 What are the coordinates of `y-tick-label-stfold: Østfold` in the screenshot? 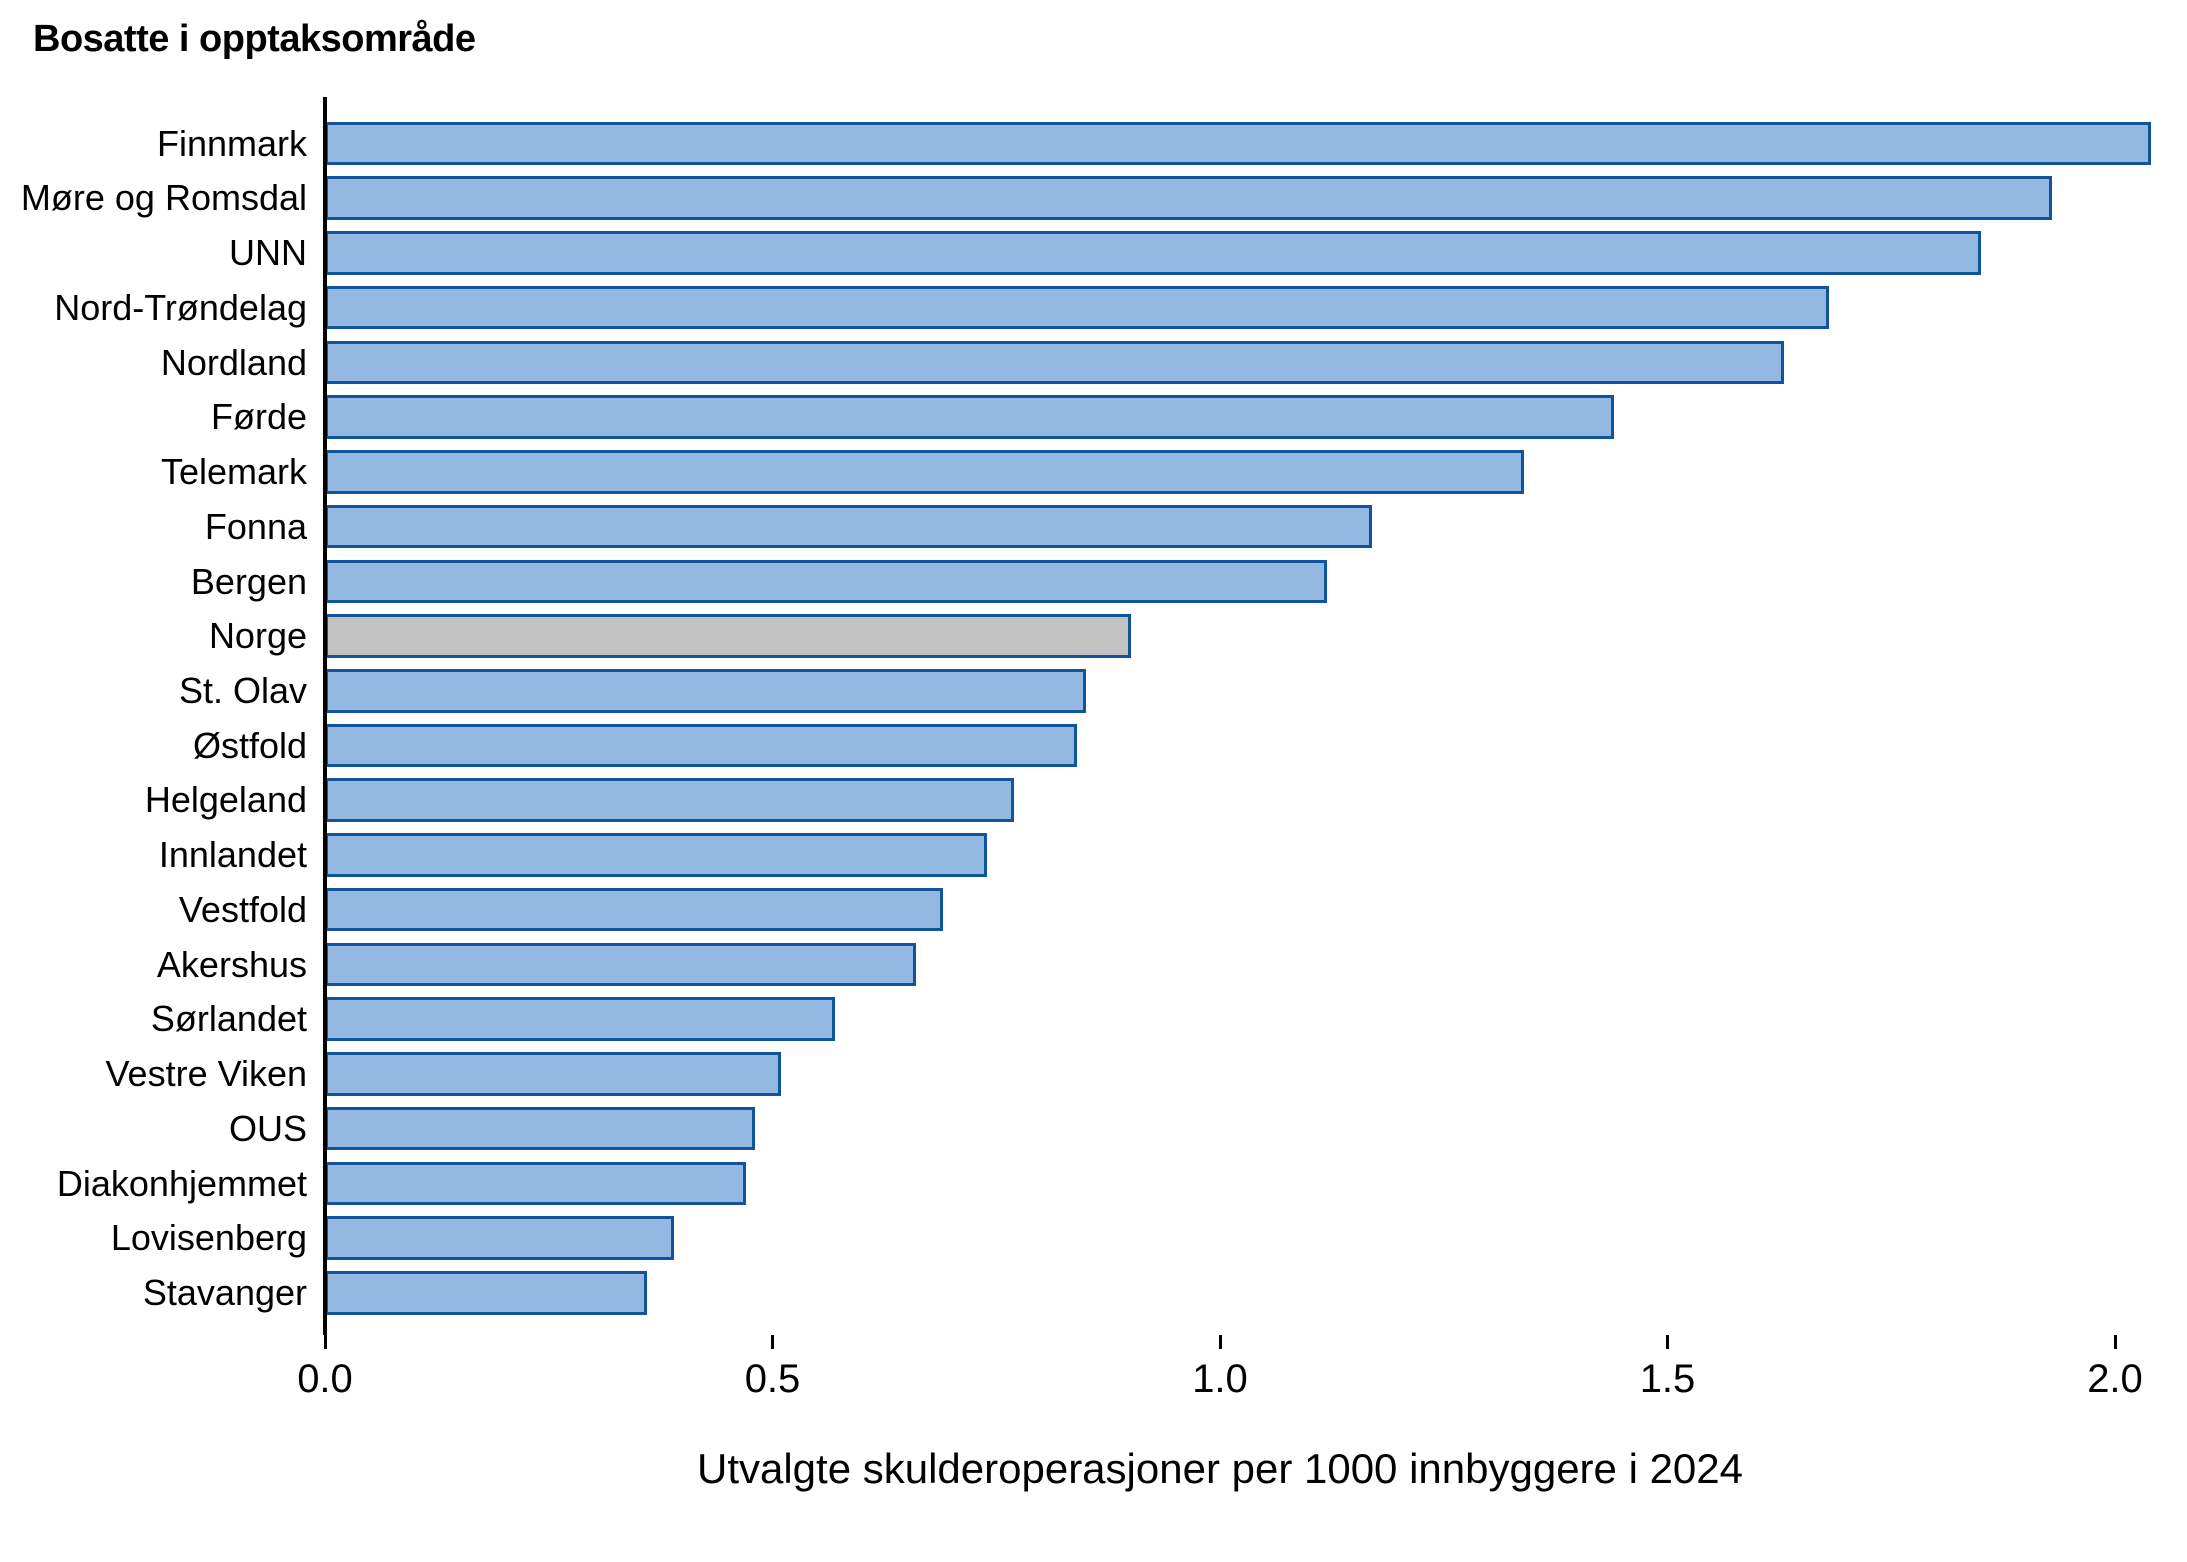 It's located at (249, 745).